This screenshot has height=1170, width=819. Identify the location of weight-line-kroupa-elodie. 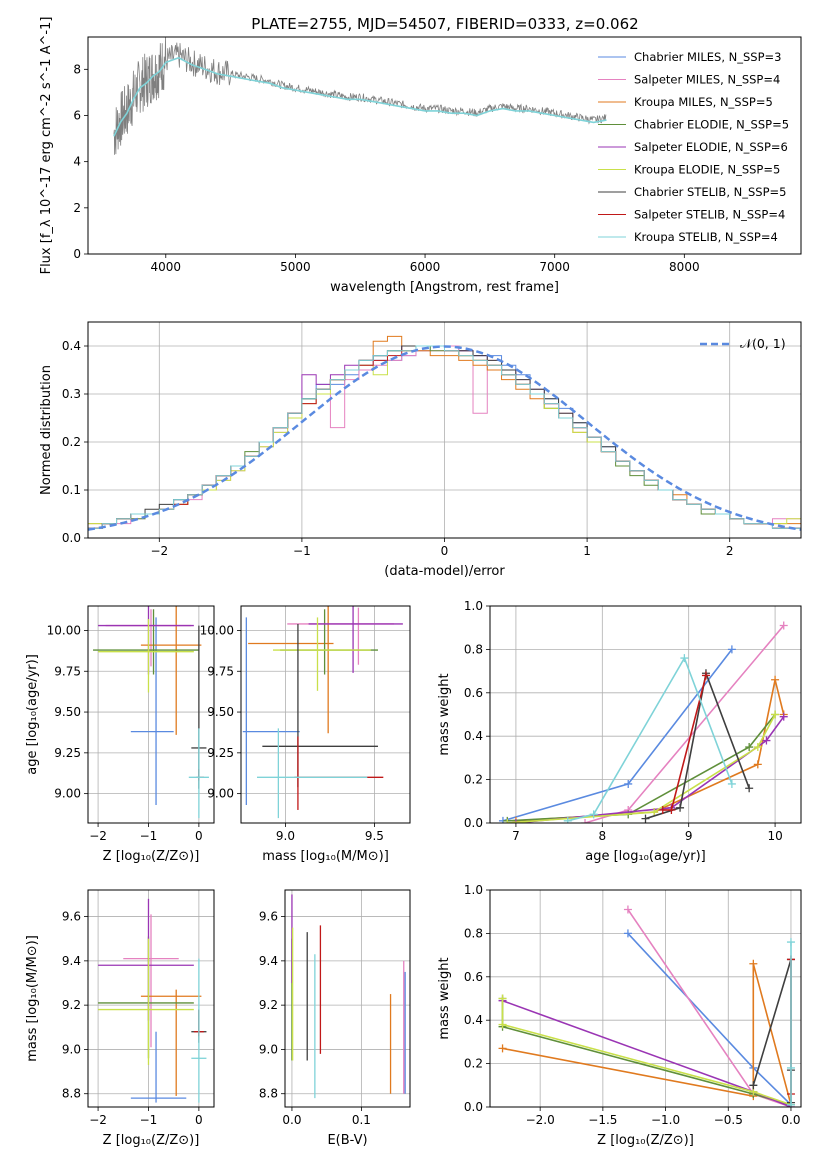
(646, 1052).